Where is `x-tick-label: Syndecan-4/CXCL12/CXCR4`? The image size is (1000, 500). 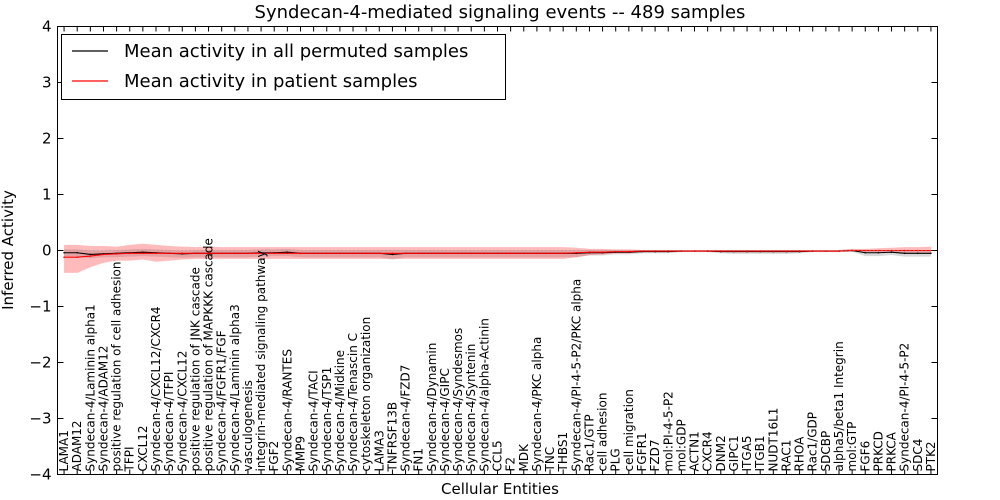 x-tick-label: Syndecan-4/CXCL12/CXCR4 is located at coordinates (156, 388).